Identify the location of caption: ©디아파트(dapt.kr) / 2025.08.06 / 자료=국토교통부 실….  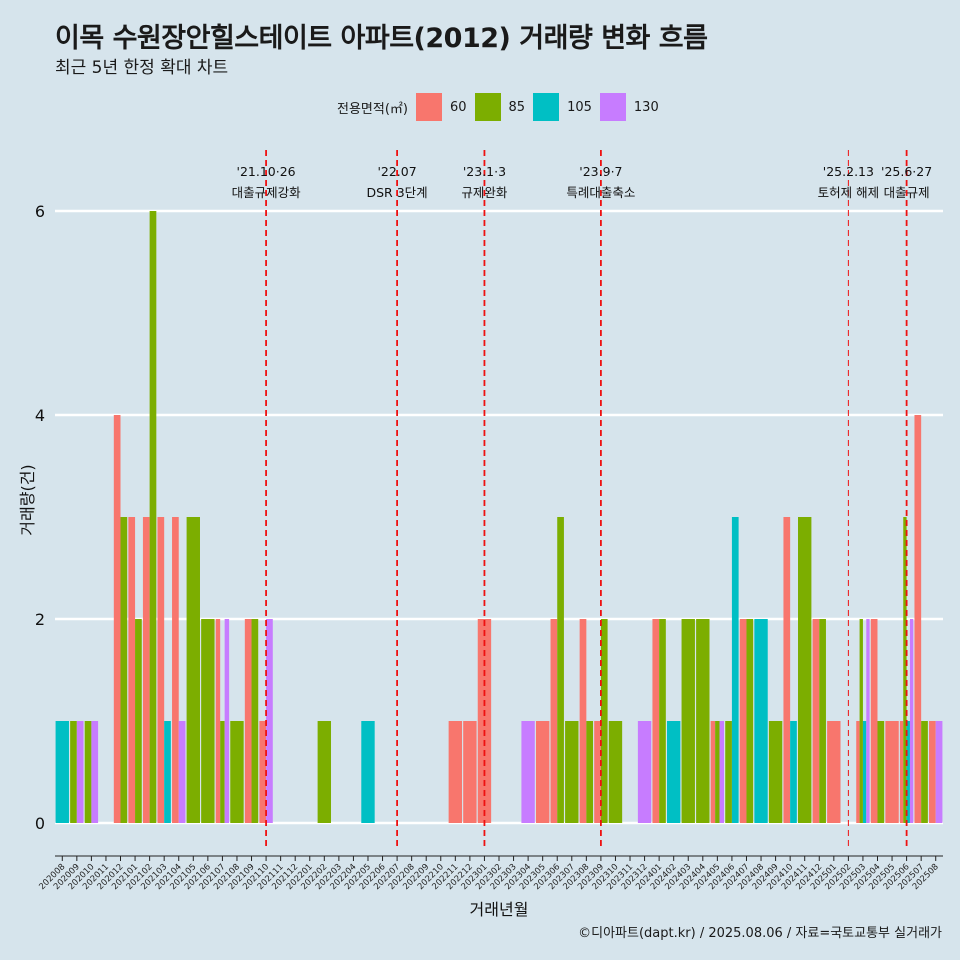
(760, 933).